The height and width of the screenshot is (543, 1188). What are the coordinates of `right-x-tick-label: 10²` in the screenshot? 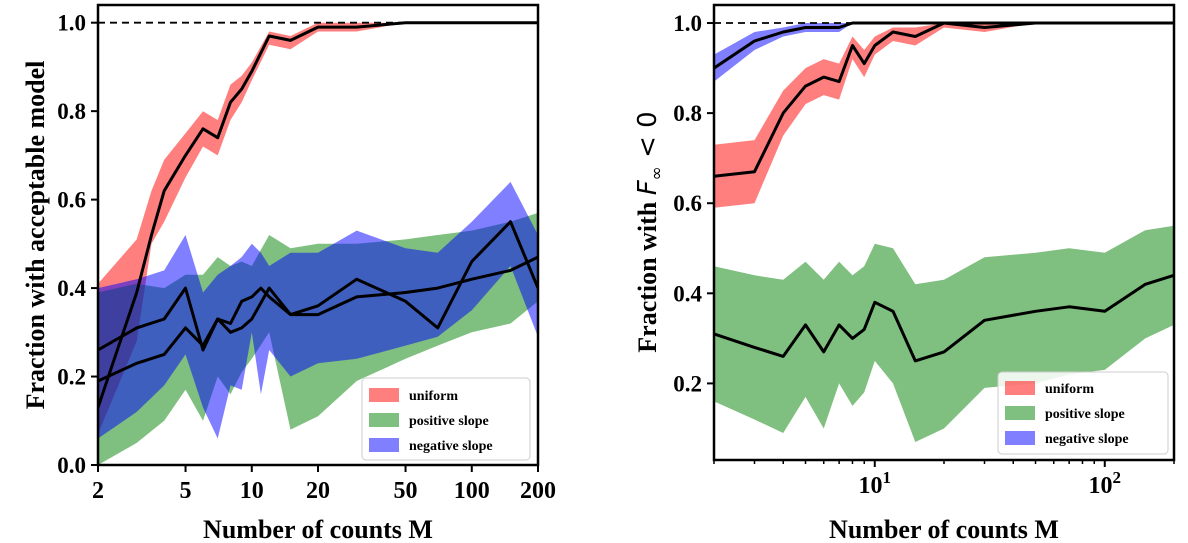 It's located at (1105, 483).